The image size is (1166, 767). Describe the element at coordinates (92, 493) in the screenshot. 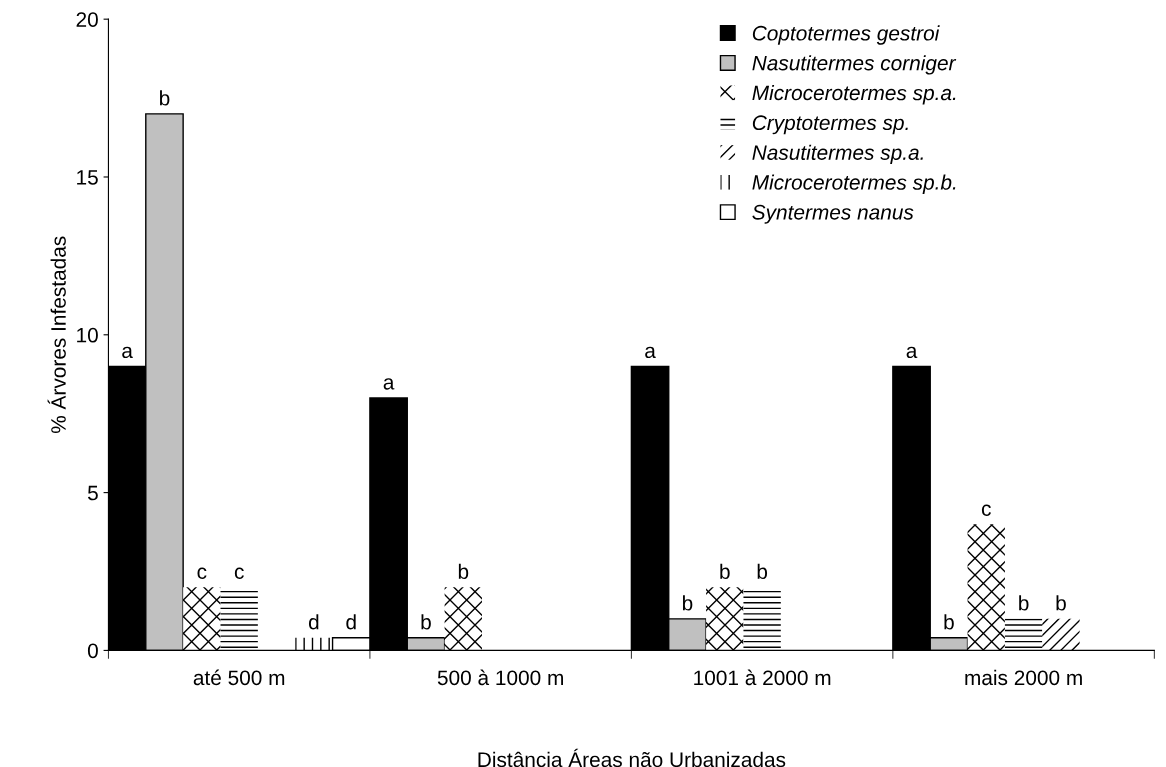

I see `y-tick-label: 5` at that location.